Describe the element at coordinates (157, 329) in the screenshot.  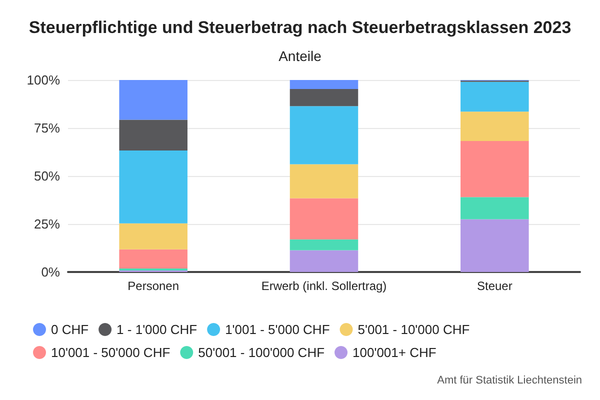
I see `legend-label: 1 - 1'000 CHF` at that location.